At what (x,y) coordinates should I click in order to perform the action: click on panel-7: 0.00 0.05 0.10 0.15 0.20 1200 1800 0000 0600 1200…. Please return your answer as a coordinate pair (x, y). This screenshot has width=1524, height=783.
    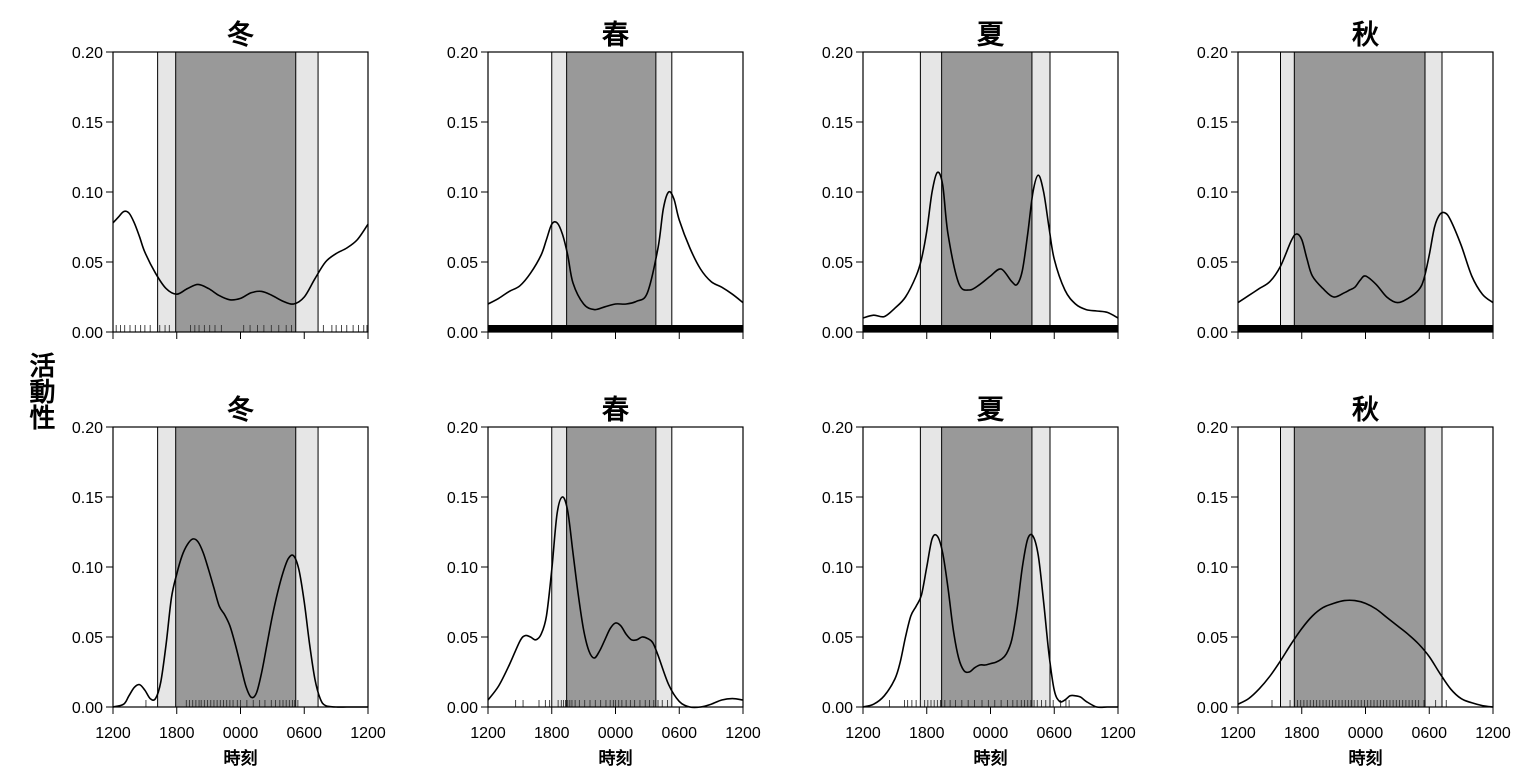
    Looking at the image, I should click on (979, 582).